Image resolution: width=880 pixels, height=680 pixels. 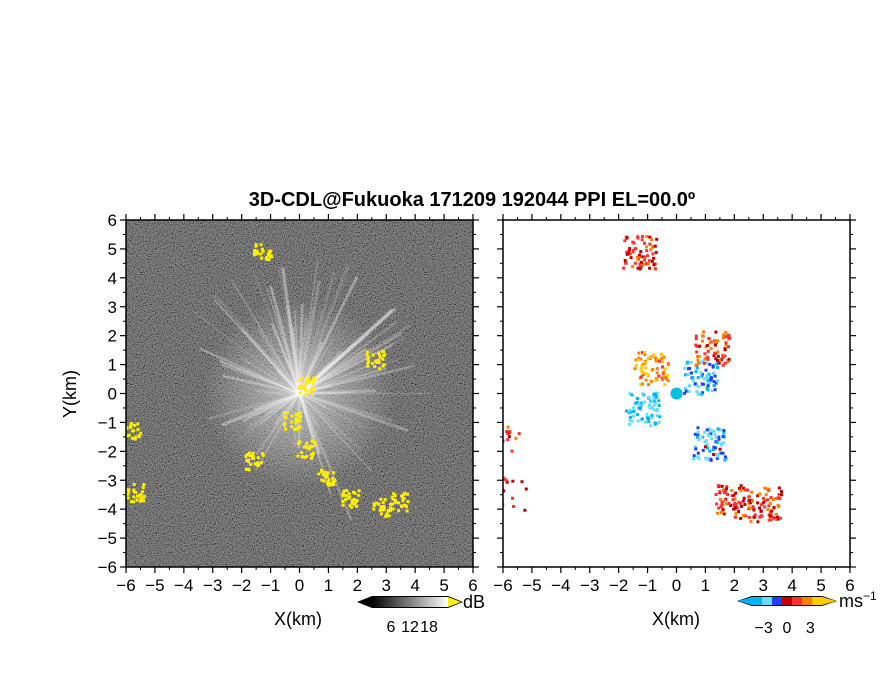 What do you see at coordinates (328, 585) in the screenshot?
I see `x-tick-label: 1` at bounding box center [328, 585].